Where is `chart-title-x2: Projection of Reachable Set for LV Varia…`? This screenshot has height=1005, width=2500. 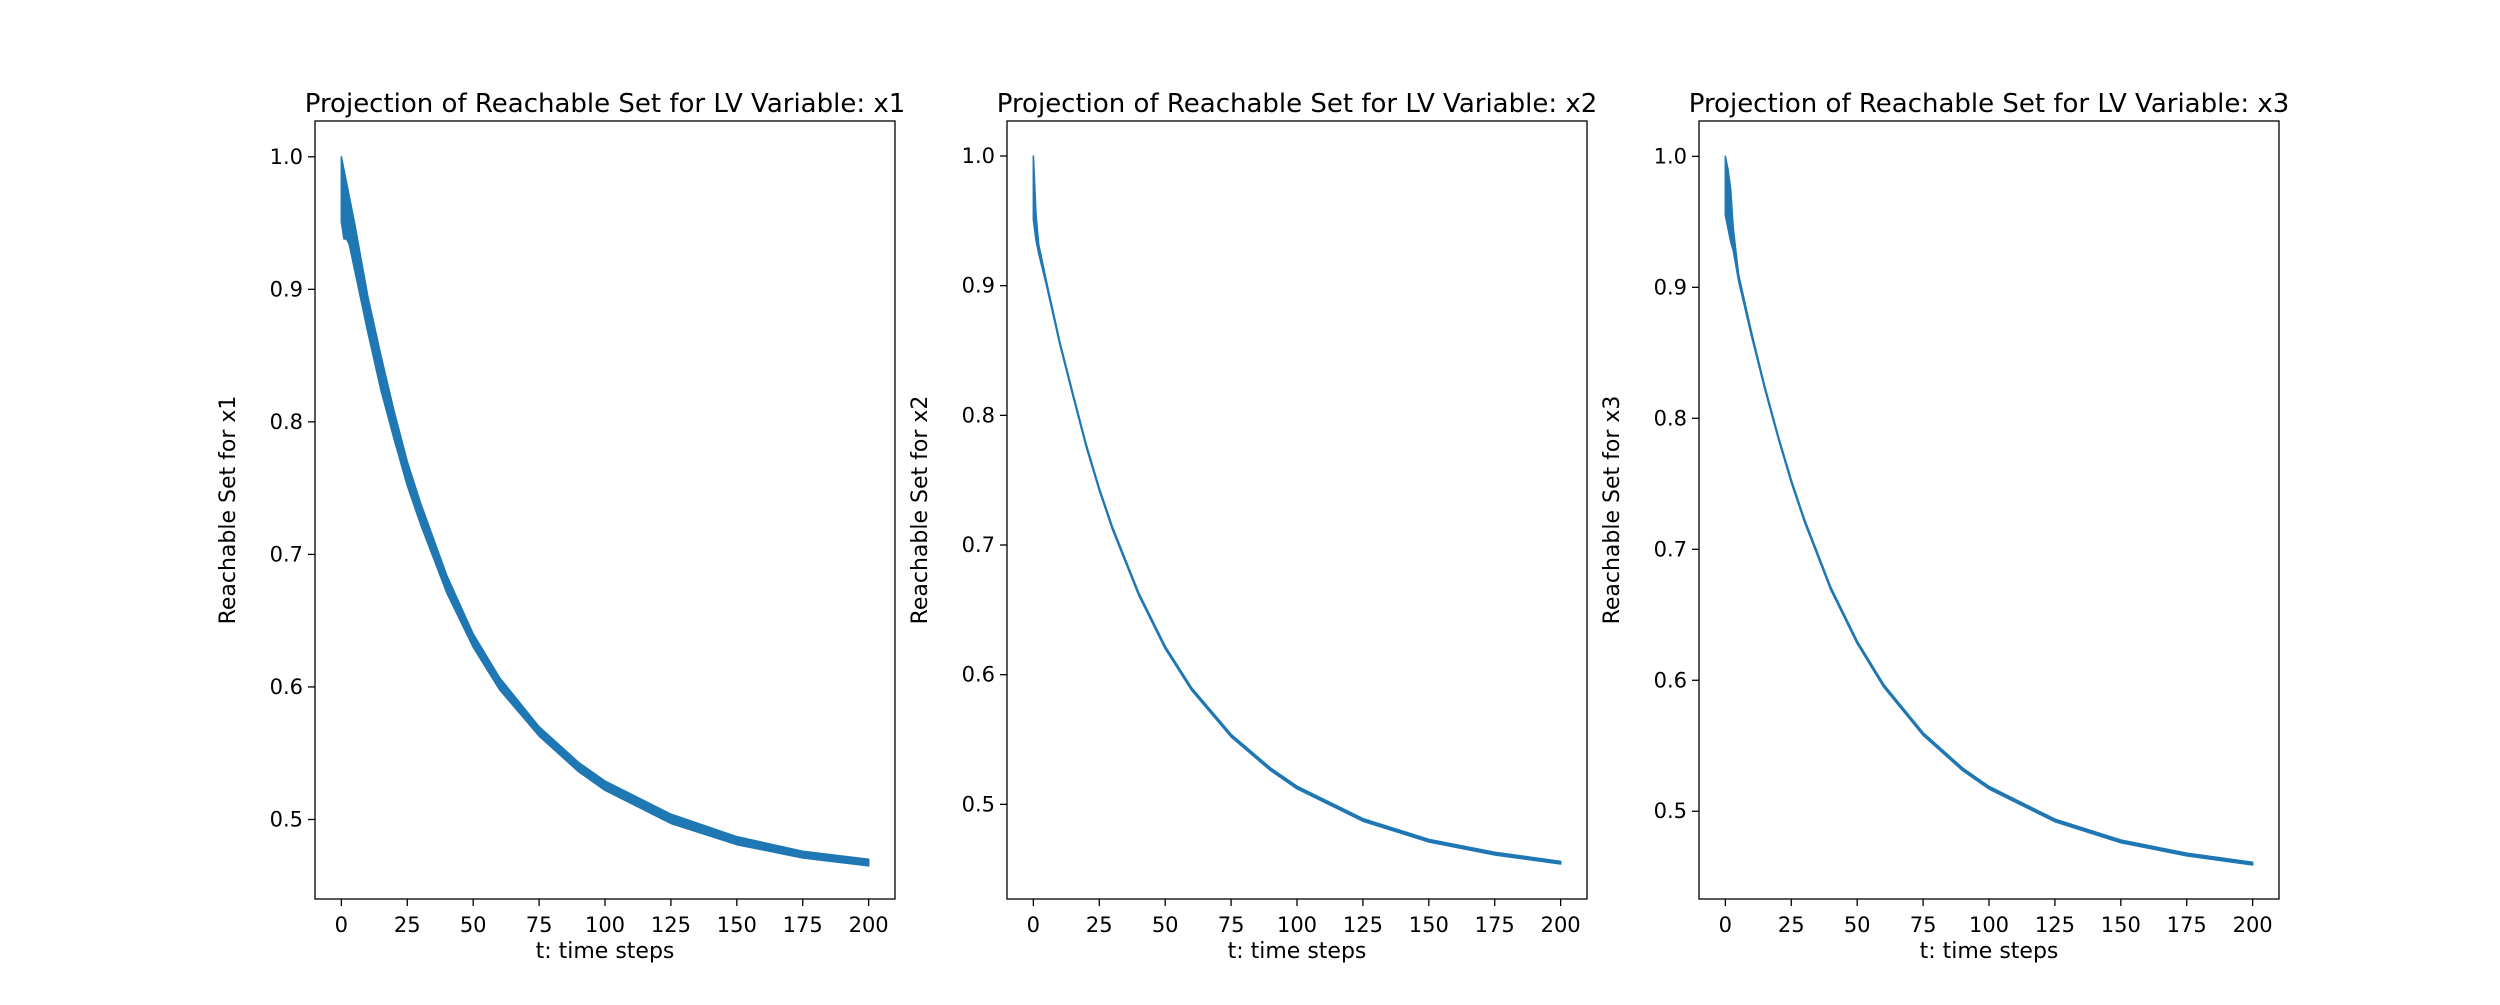 chart-title-x2: Projection of Reachable Set for LV Varia… is located at coordinates (1297, 104).